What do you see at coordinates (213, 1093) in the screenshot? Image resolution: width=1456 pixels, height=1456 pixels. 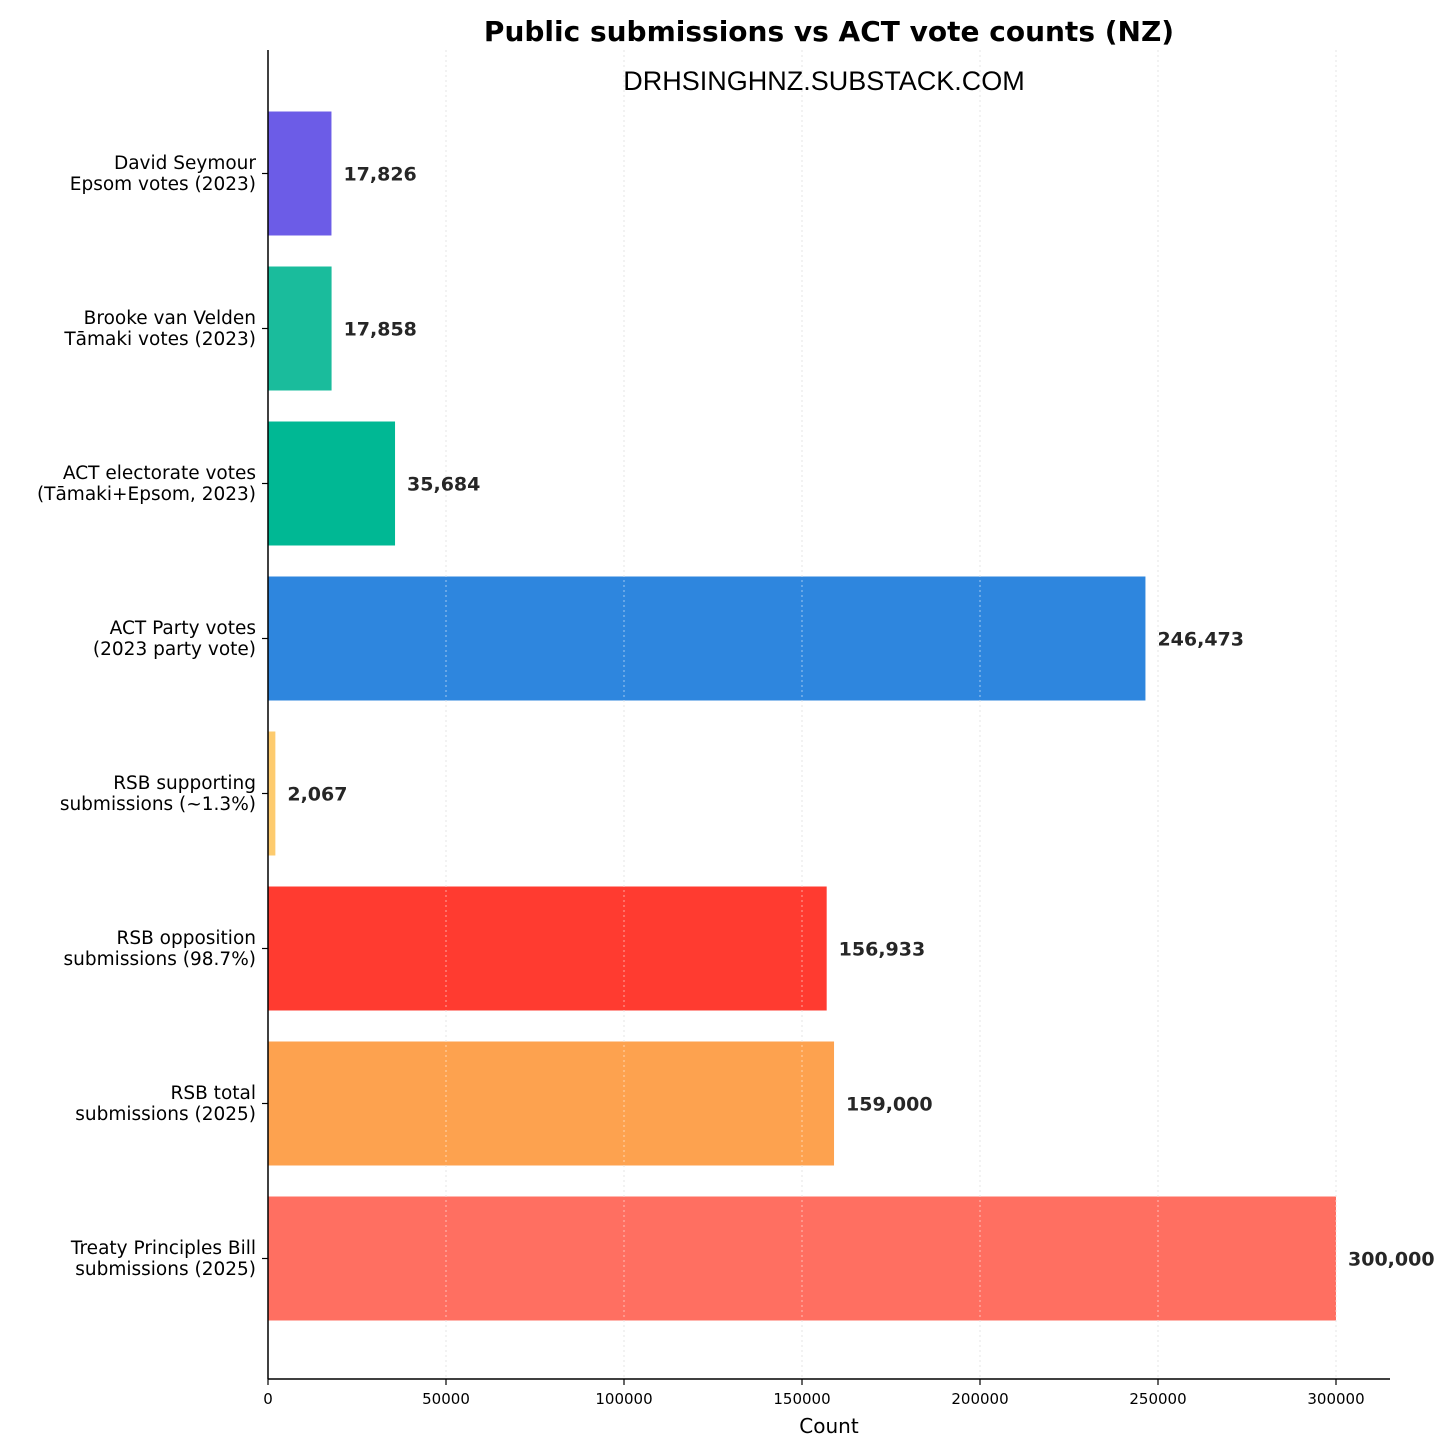 I see `category-label: RSB total` at bounding box center [213, 1093].